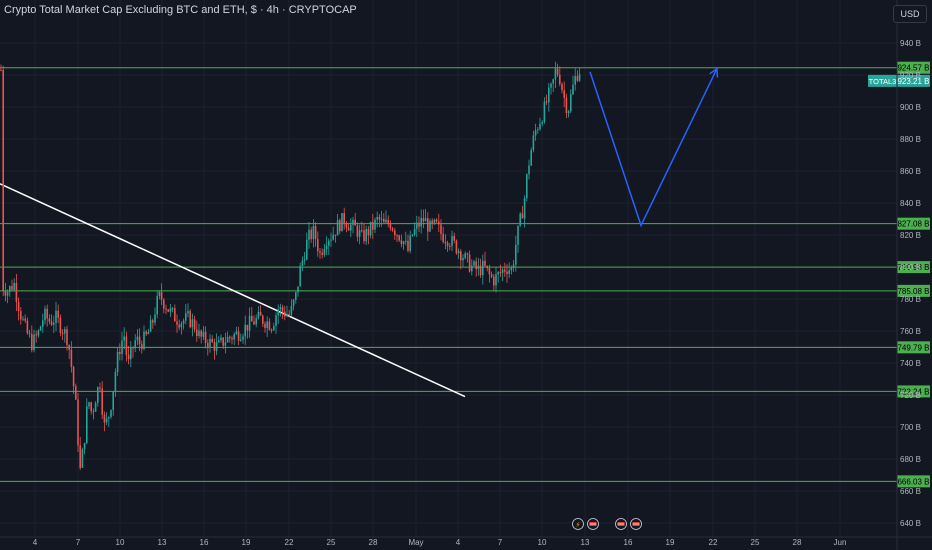 The image size is (932, 550). I want to click on y-tick-label: 640 B, so click(910, 523).